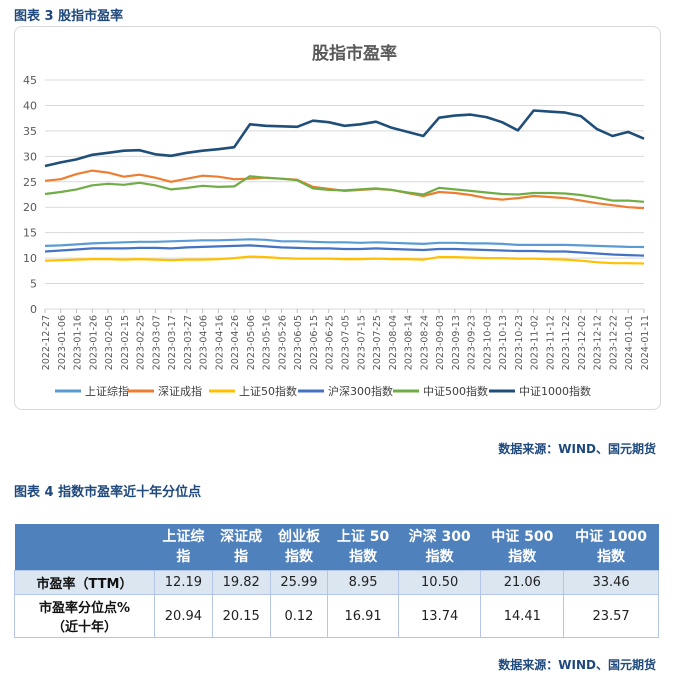  What do you see at coordinates (613, 342) in the screenshot?
I see `x-tick-label: 2023-12-22` at bounding box center [613, 342].